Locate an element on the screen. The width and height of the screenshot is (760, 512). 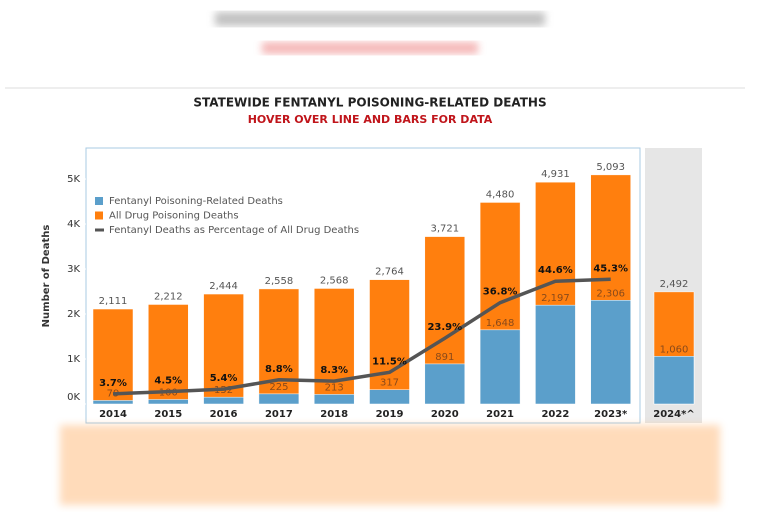
value-label: 891 is located at coordinates (444, 357).